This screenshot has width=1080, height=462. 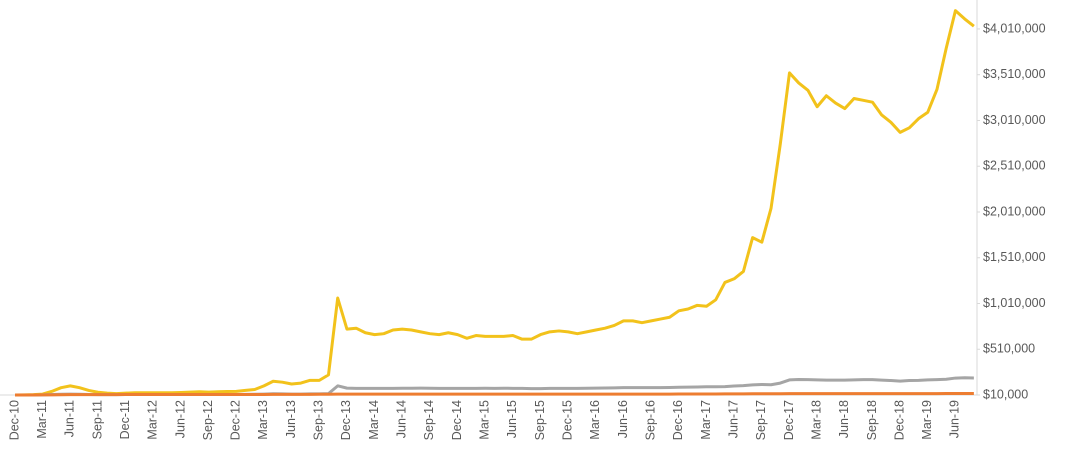 What do you see at coordinates (1014, 303) in the screenshot?
I see `y-tick-label: $1,010,000` at bounding box center [1014, 303].